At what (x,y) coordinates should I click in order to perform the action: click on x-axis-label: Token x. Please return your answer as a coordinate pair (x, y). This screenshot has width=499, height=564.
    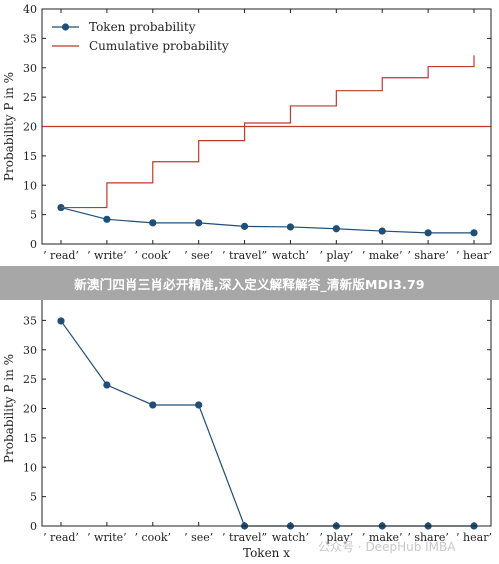
    Looking at the image, I should click on (266, 553).